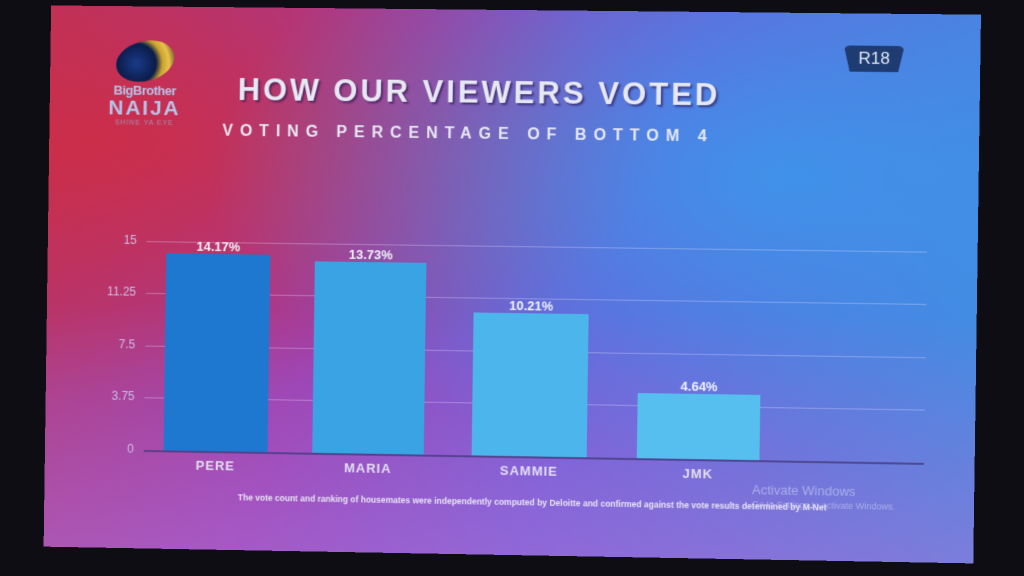 Image resolution: width=1024 pixels, height=576 pixels. Describe the element at coordinates (123, 396) in the screenshot. I see `y-tick-3-75: 3.75` at that location.